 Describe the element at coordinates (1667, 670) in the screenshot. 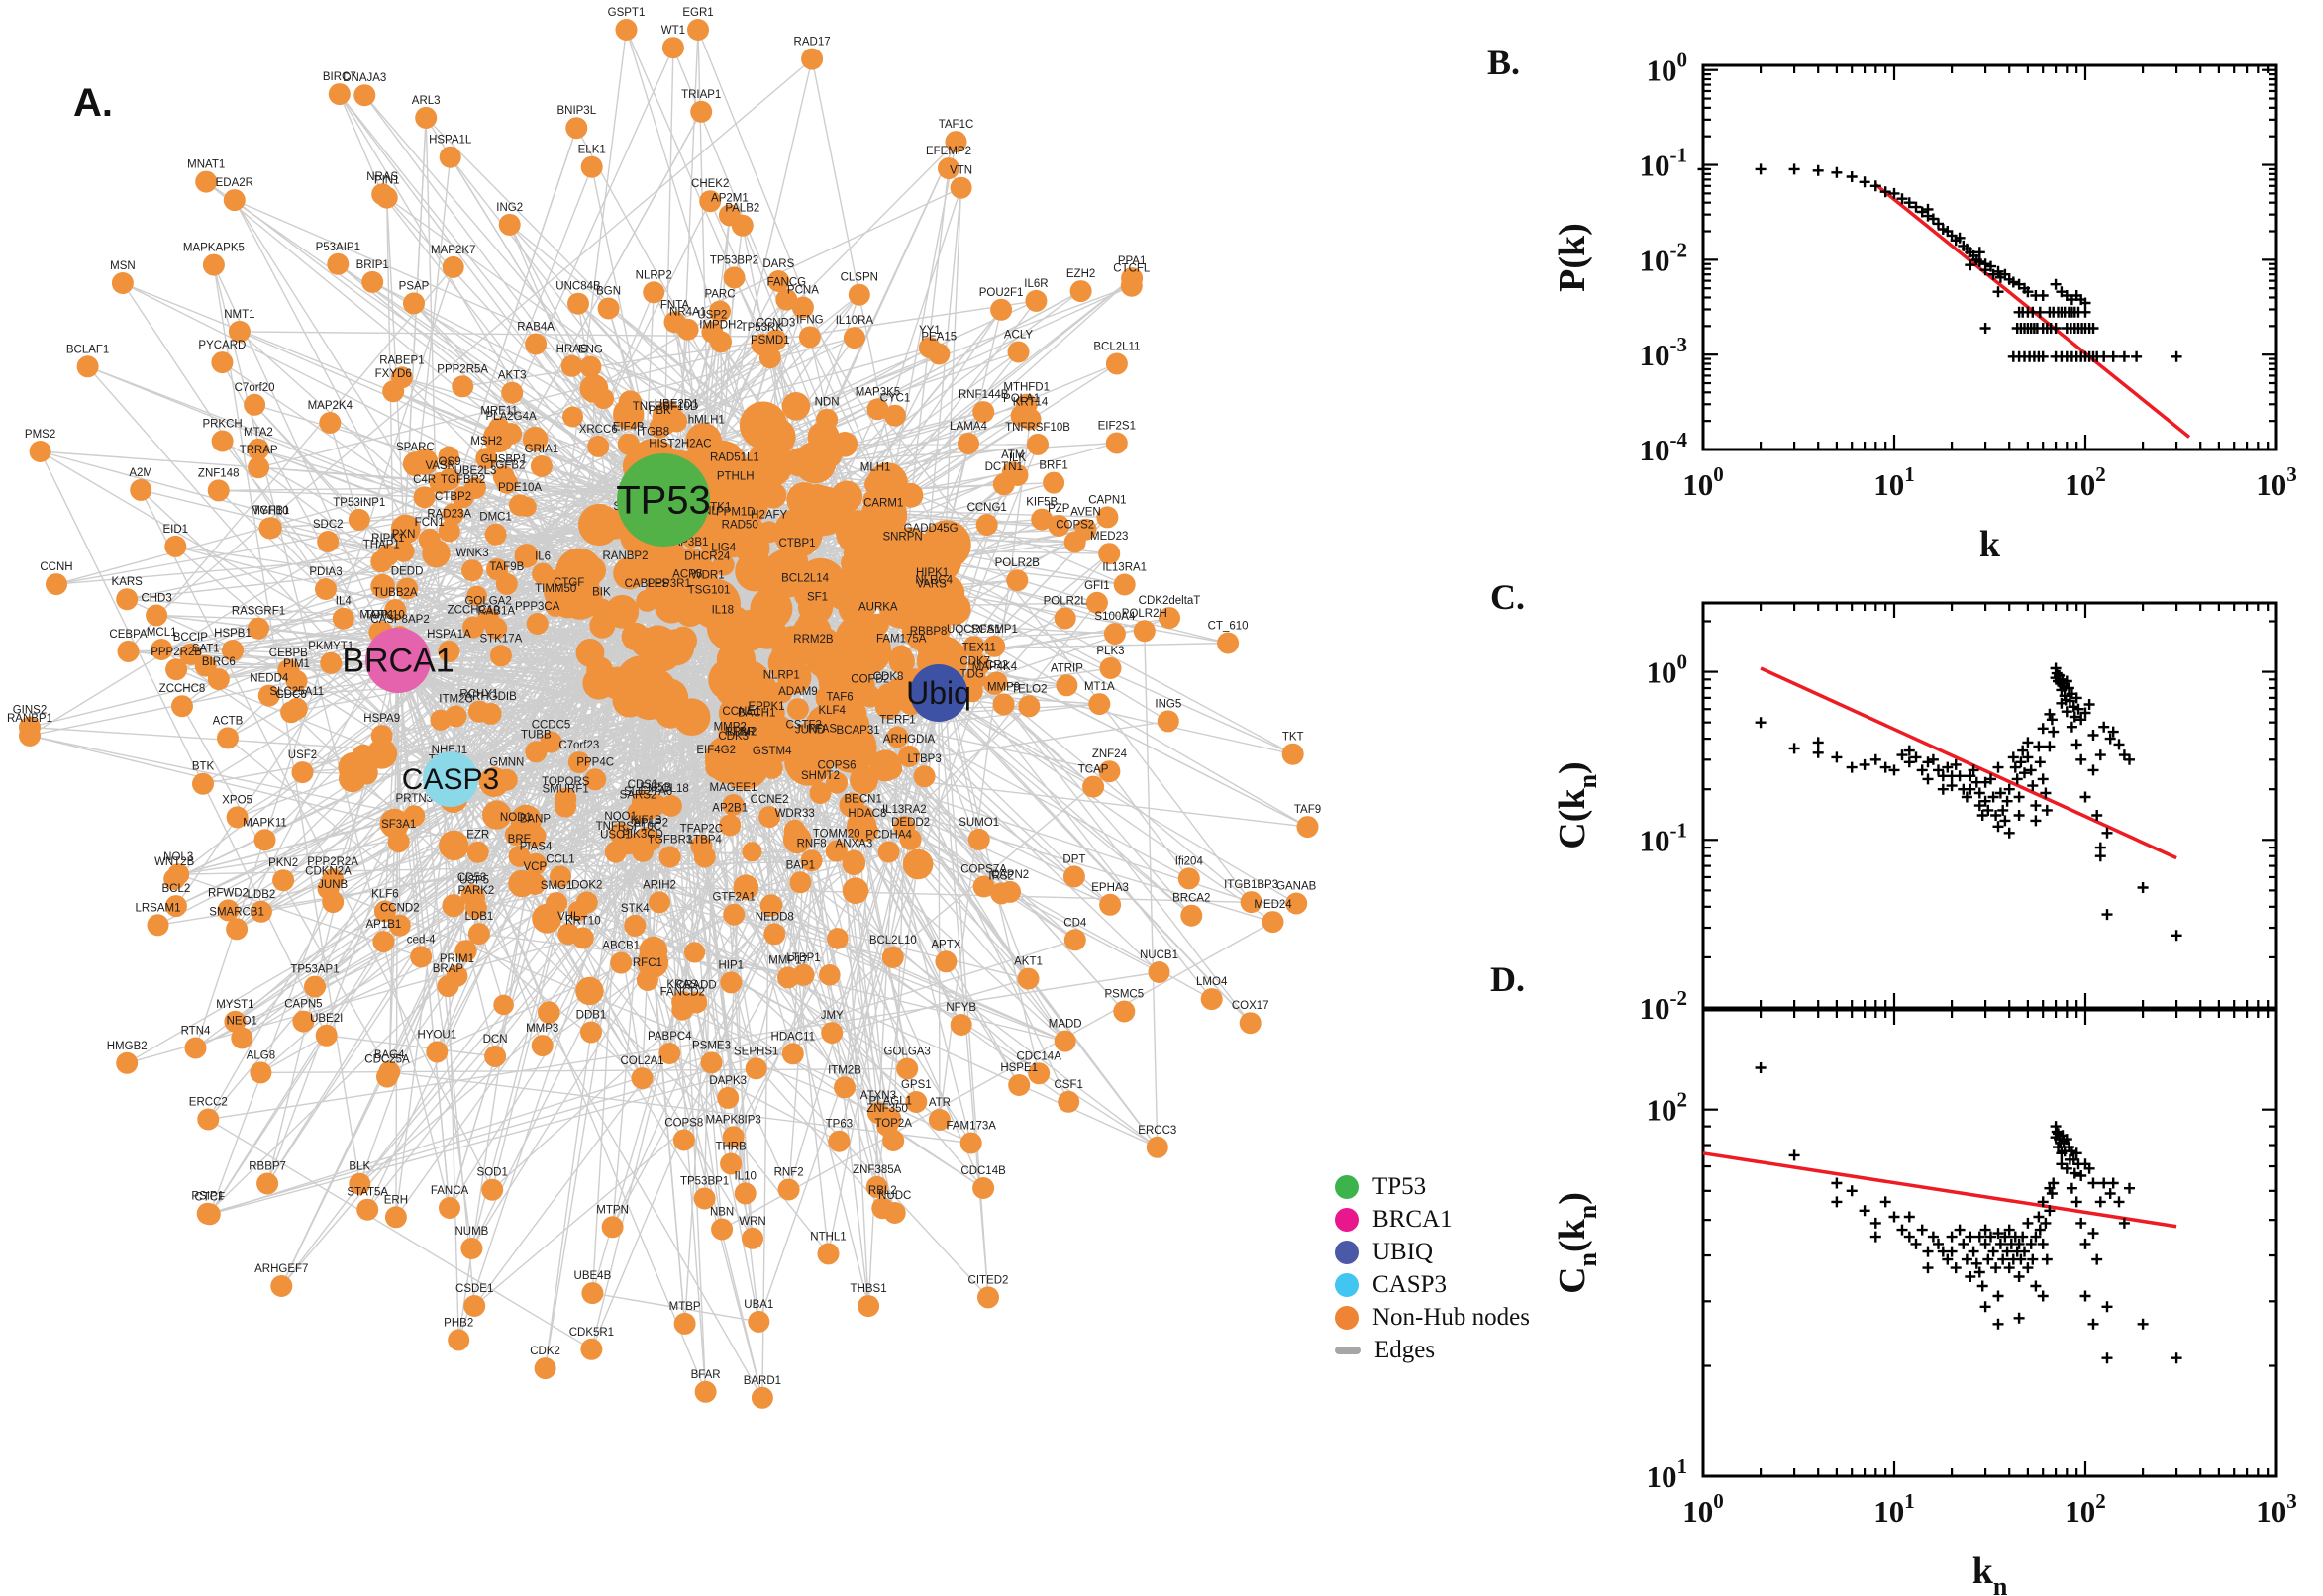

I see `y-tick-label: 10⁰` at that location.